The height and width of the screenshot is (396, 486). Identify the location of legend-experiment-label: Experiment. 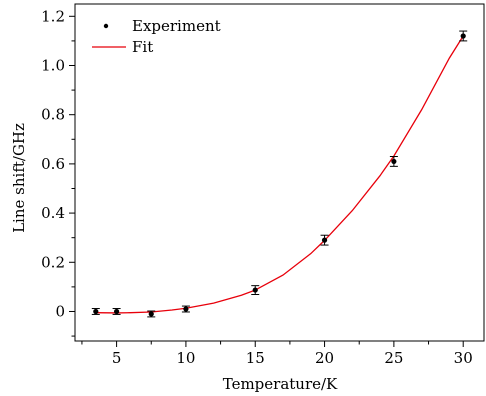
(176, 26).